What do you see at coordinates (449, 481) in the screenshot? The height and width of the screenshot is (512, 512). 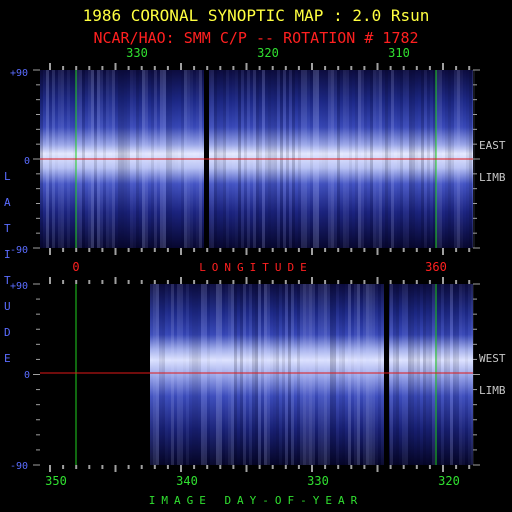 I see `day-label-320: 320` at bounding box center [449, 481].